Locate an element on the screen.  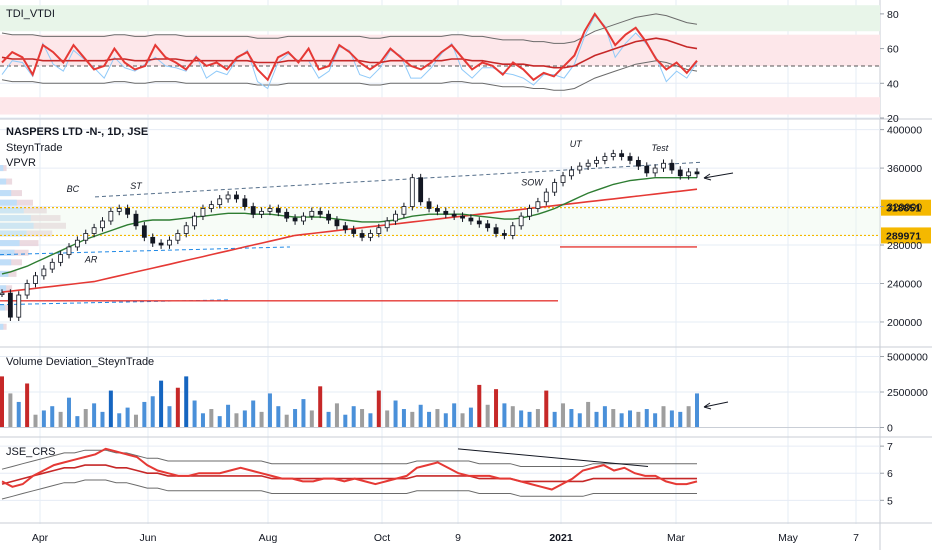
wyckoff-label: ST is located at coordinates (136, 186).